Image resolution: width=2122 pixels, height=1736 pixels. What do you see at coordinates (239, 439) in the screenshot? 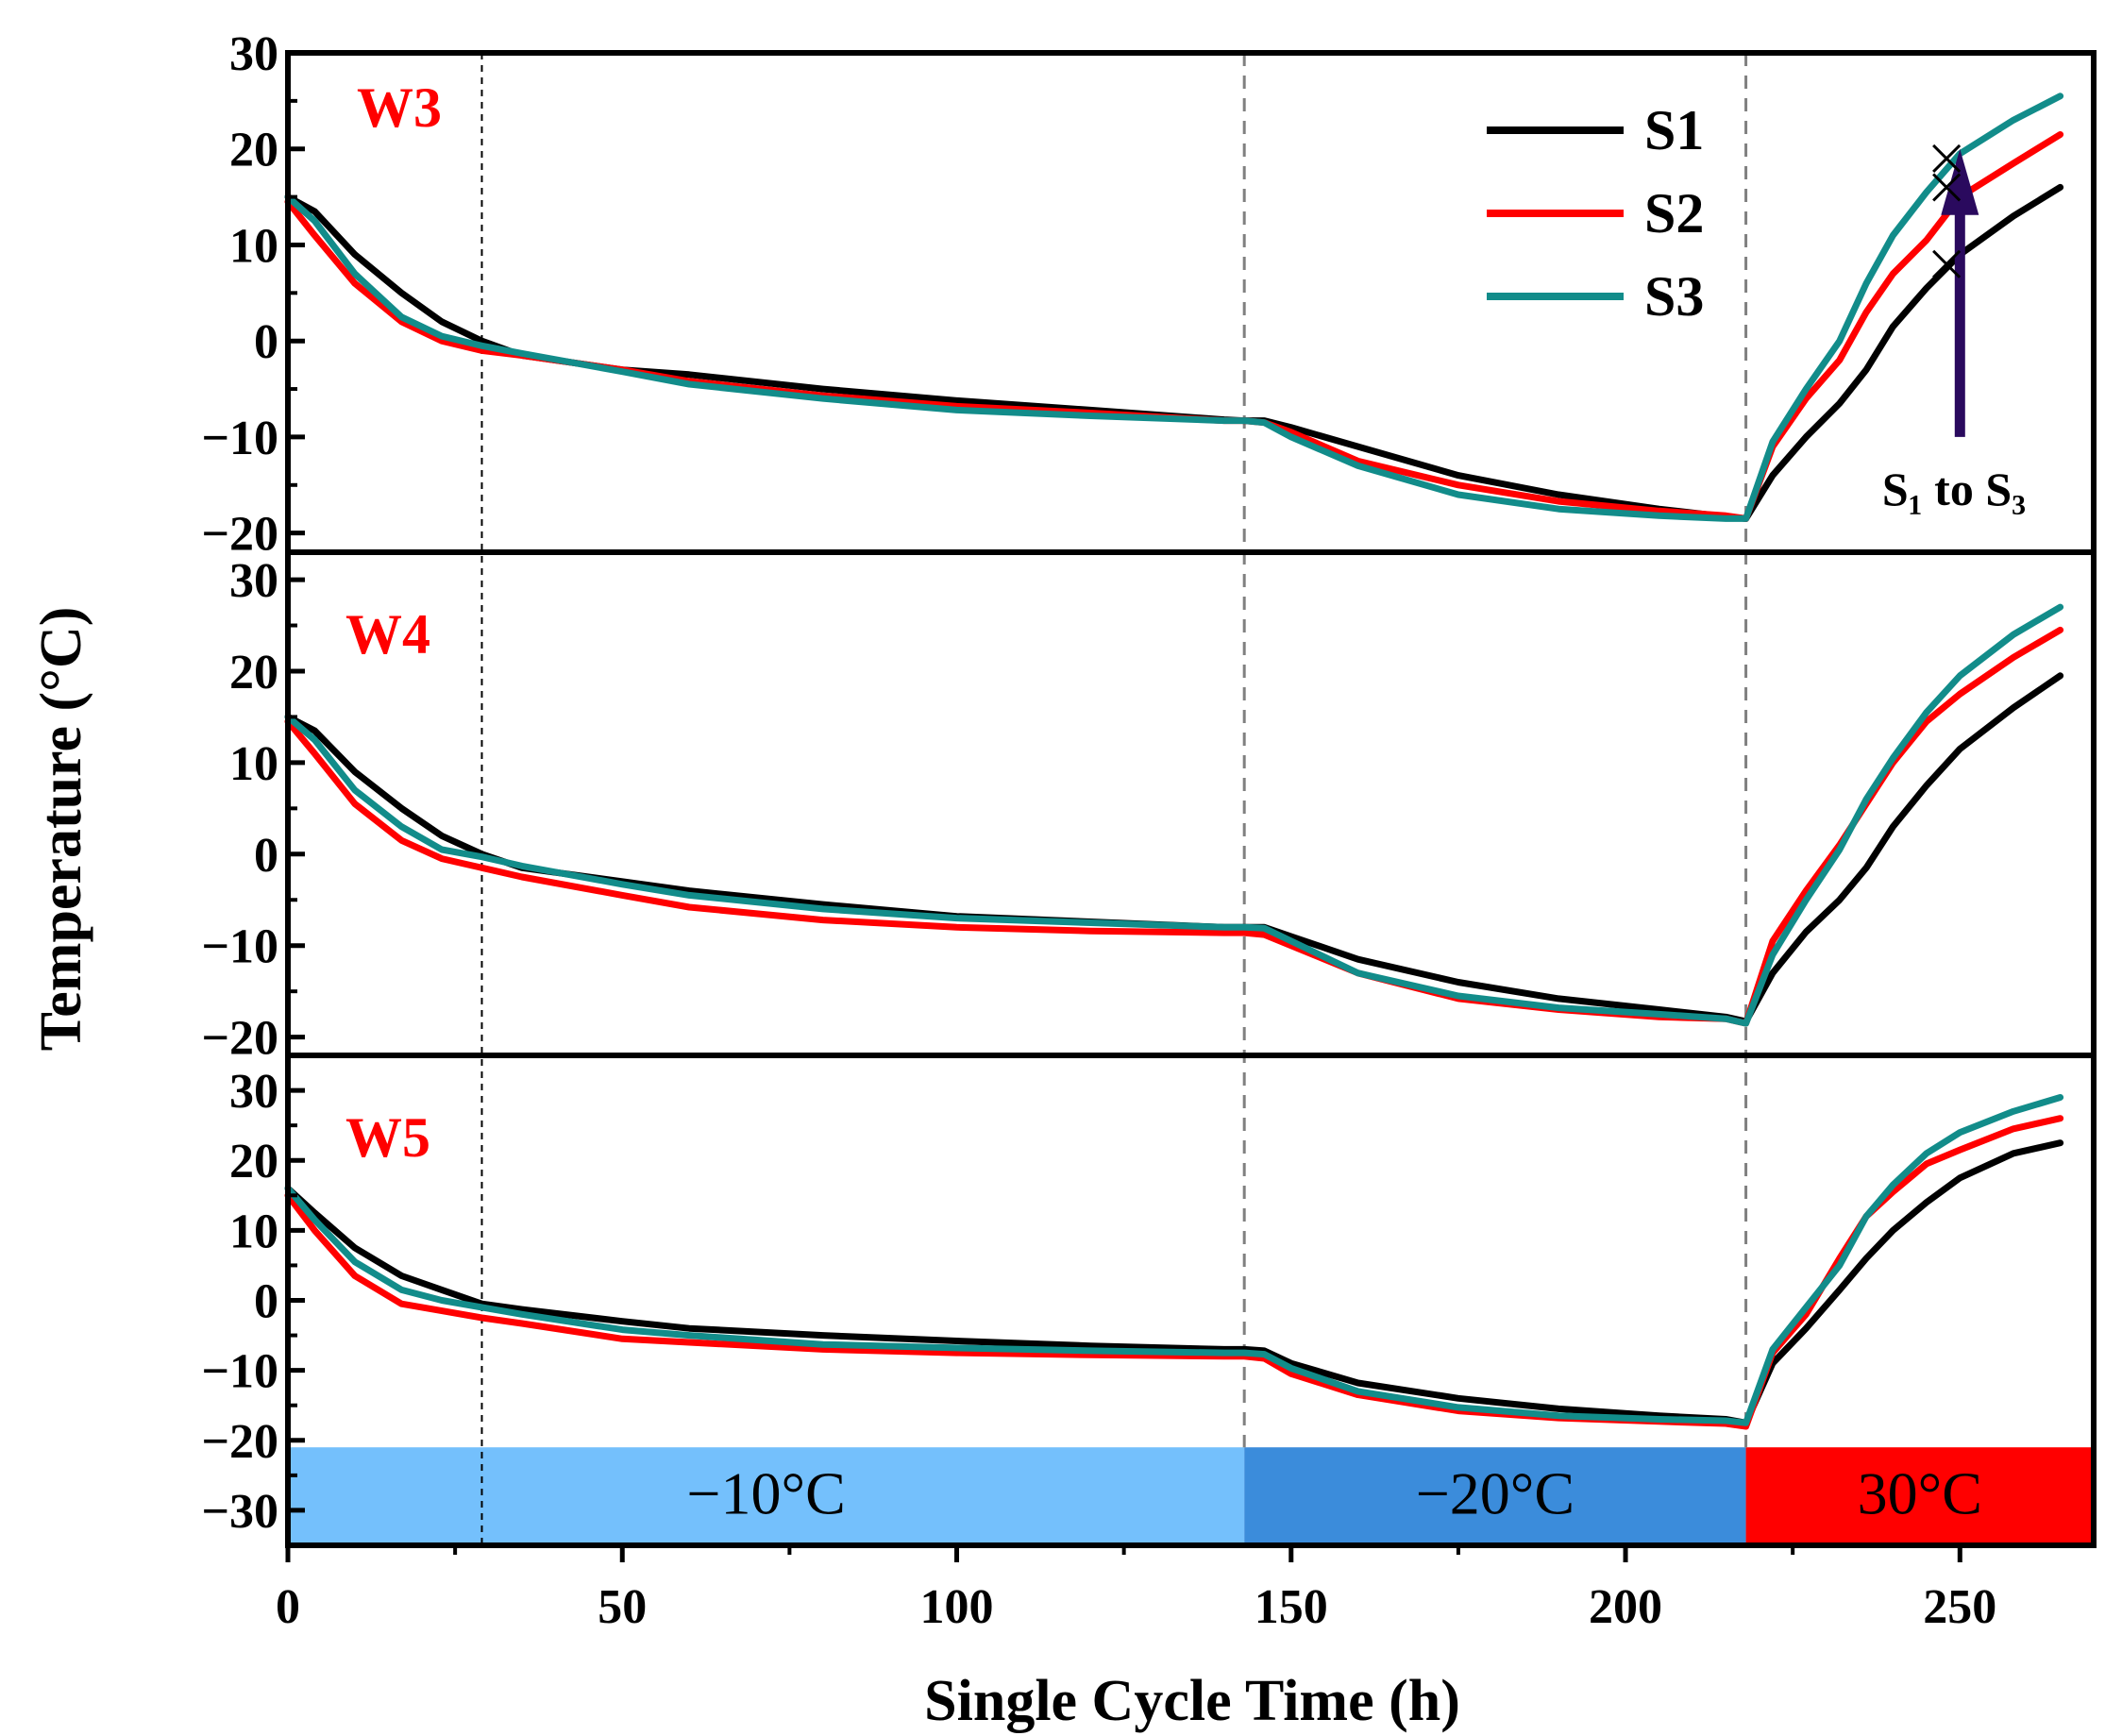
I see `y-tick-label-W3: −10` at bounding box center [239, 439].